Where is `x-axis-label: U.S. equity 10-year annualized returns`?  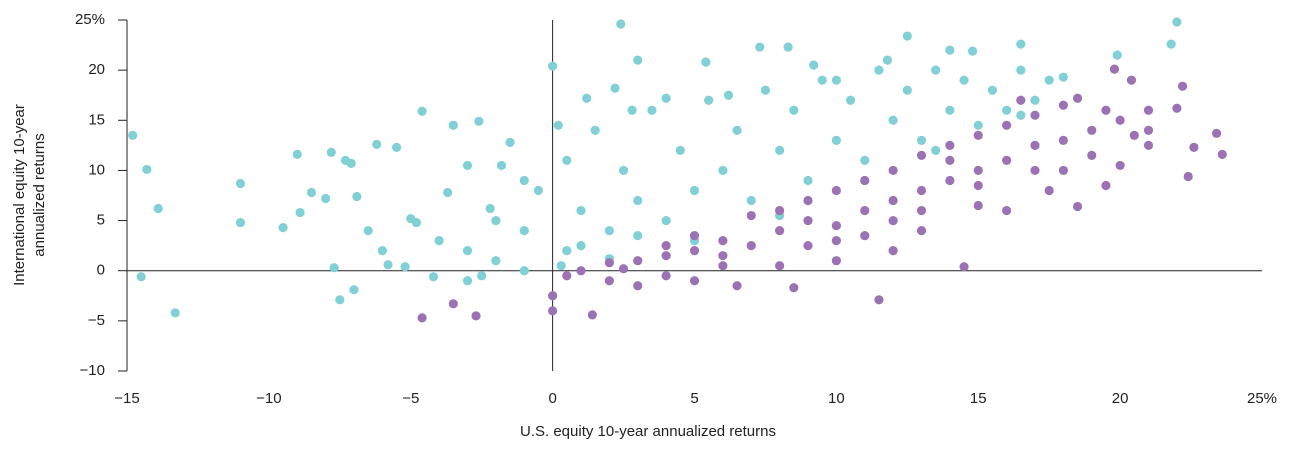
x-axis-label: U.S. equity 10-year annualized returns is located at coordinates (648, 431).